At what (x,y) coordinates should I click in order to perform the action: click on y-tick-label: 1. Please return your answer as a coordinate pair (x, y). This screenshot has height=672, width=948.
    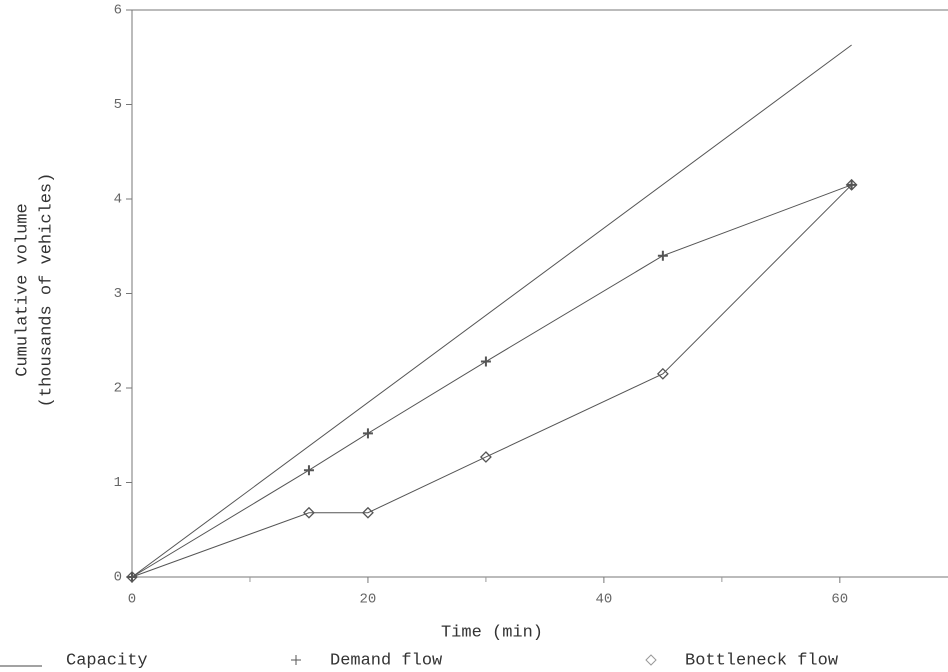
    Looking at the image, I should click on (118, 483).